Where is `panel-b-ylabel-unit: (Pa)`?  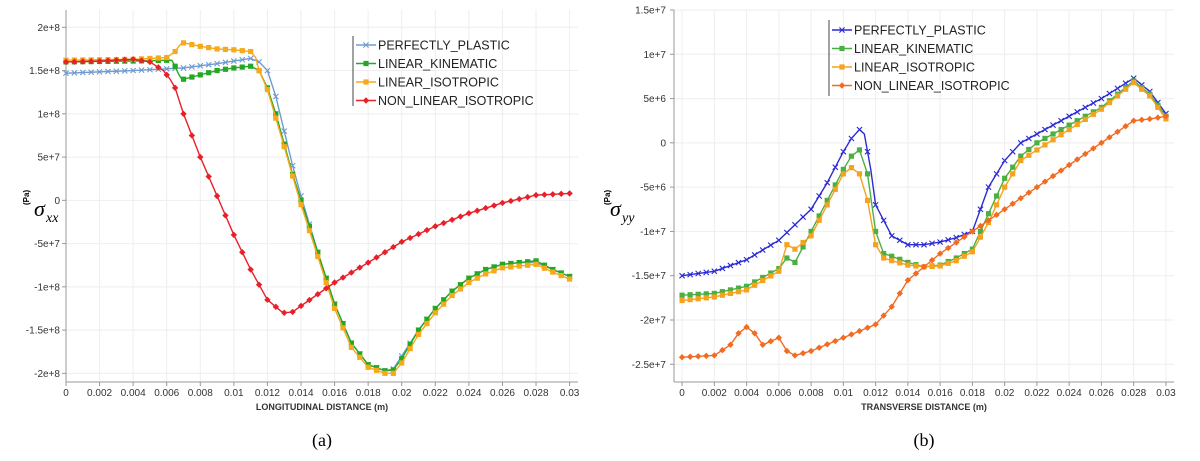
panel-b-ylabel-unit: (Pa) is located at coordinates (607, 197).